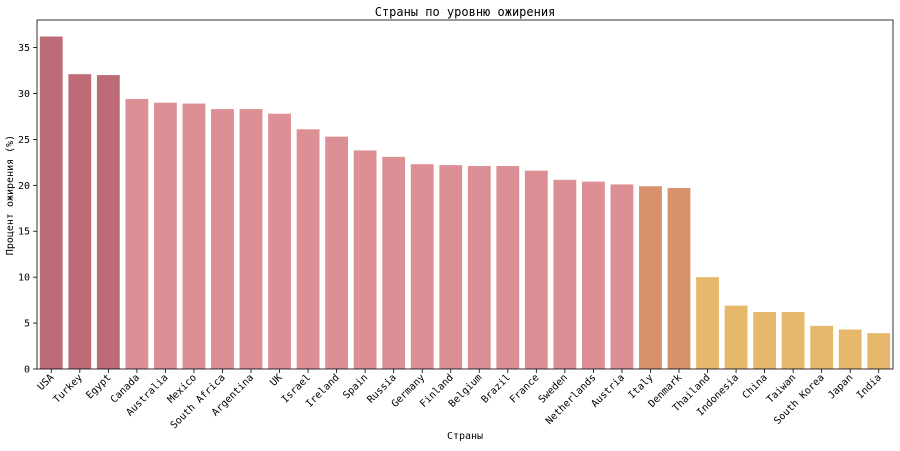 The height and width of the screenshot is (451, 900). Describe the element at coordinates (194, 236) in the screenshot. I see `bar-mexico` at that location.